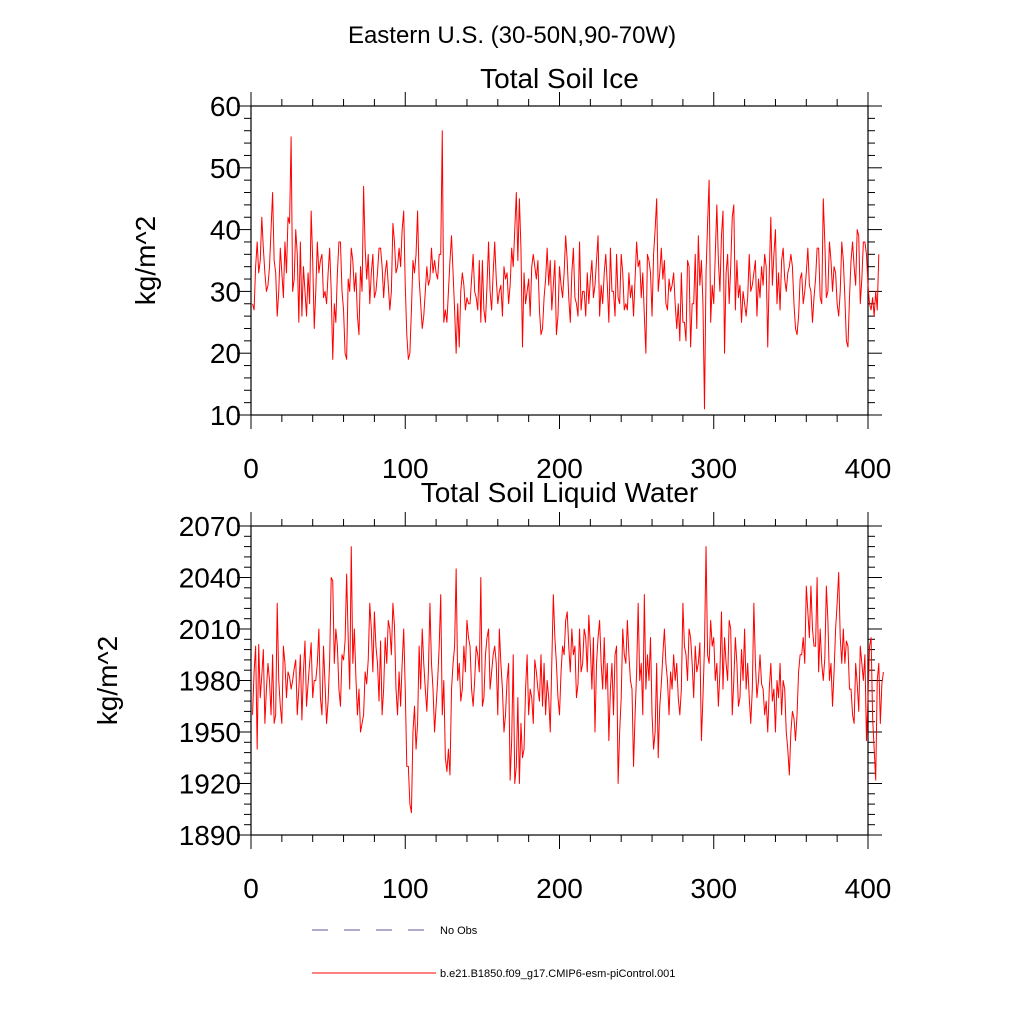  What do you see at coordinates (225, 415) in the screenshot?
I see `y-tick-label: 10` at bounding box center [225, 415].